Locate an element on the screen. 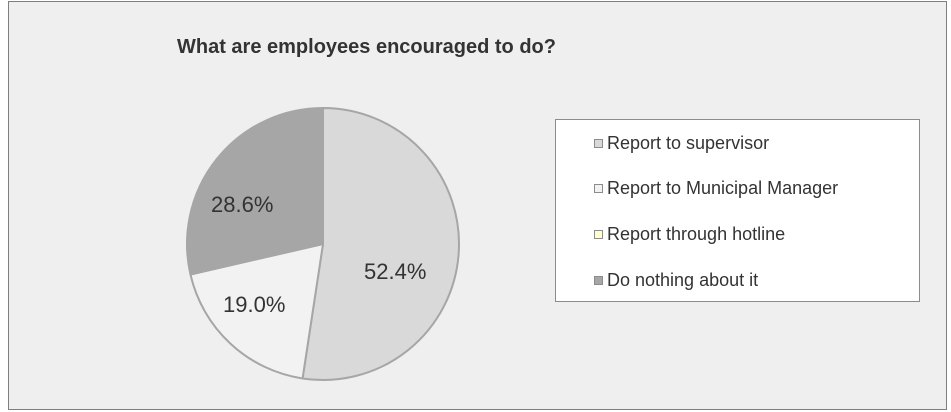  data-label-report-to-supervisor: 52.4% is located at coordinates (395, 271).